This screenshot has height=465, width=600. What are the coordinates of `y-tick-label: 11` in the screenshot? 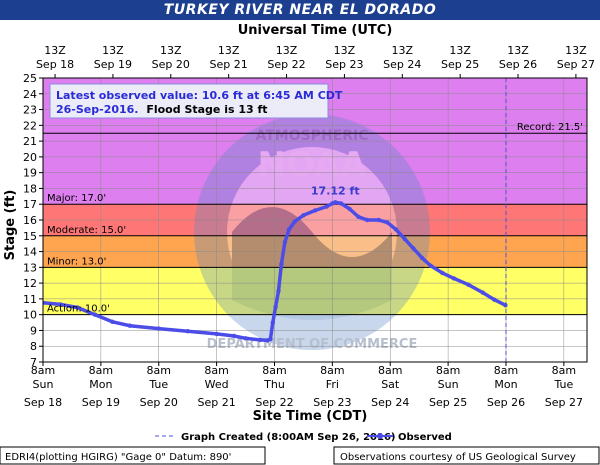 It's located at (30, 299).